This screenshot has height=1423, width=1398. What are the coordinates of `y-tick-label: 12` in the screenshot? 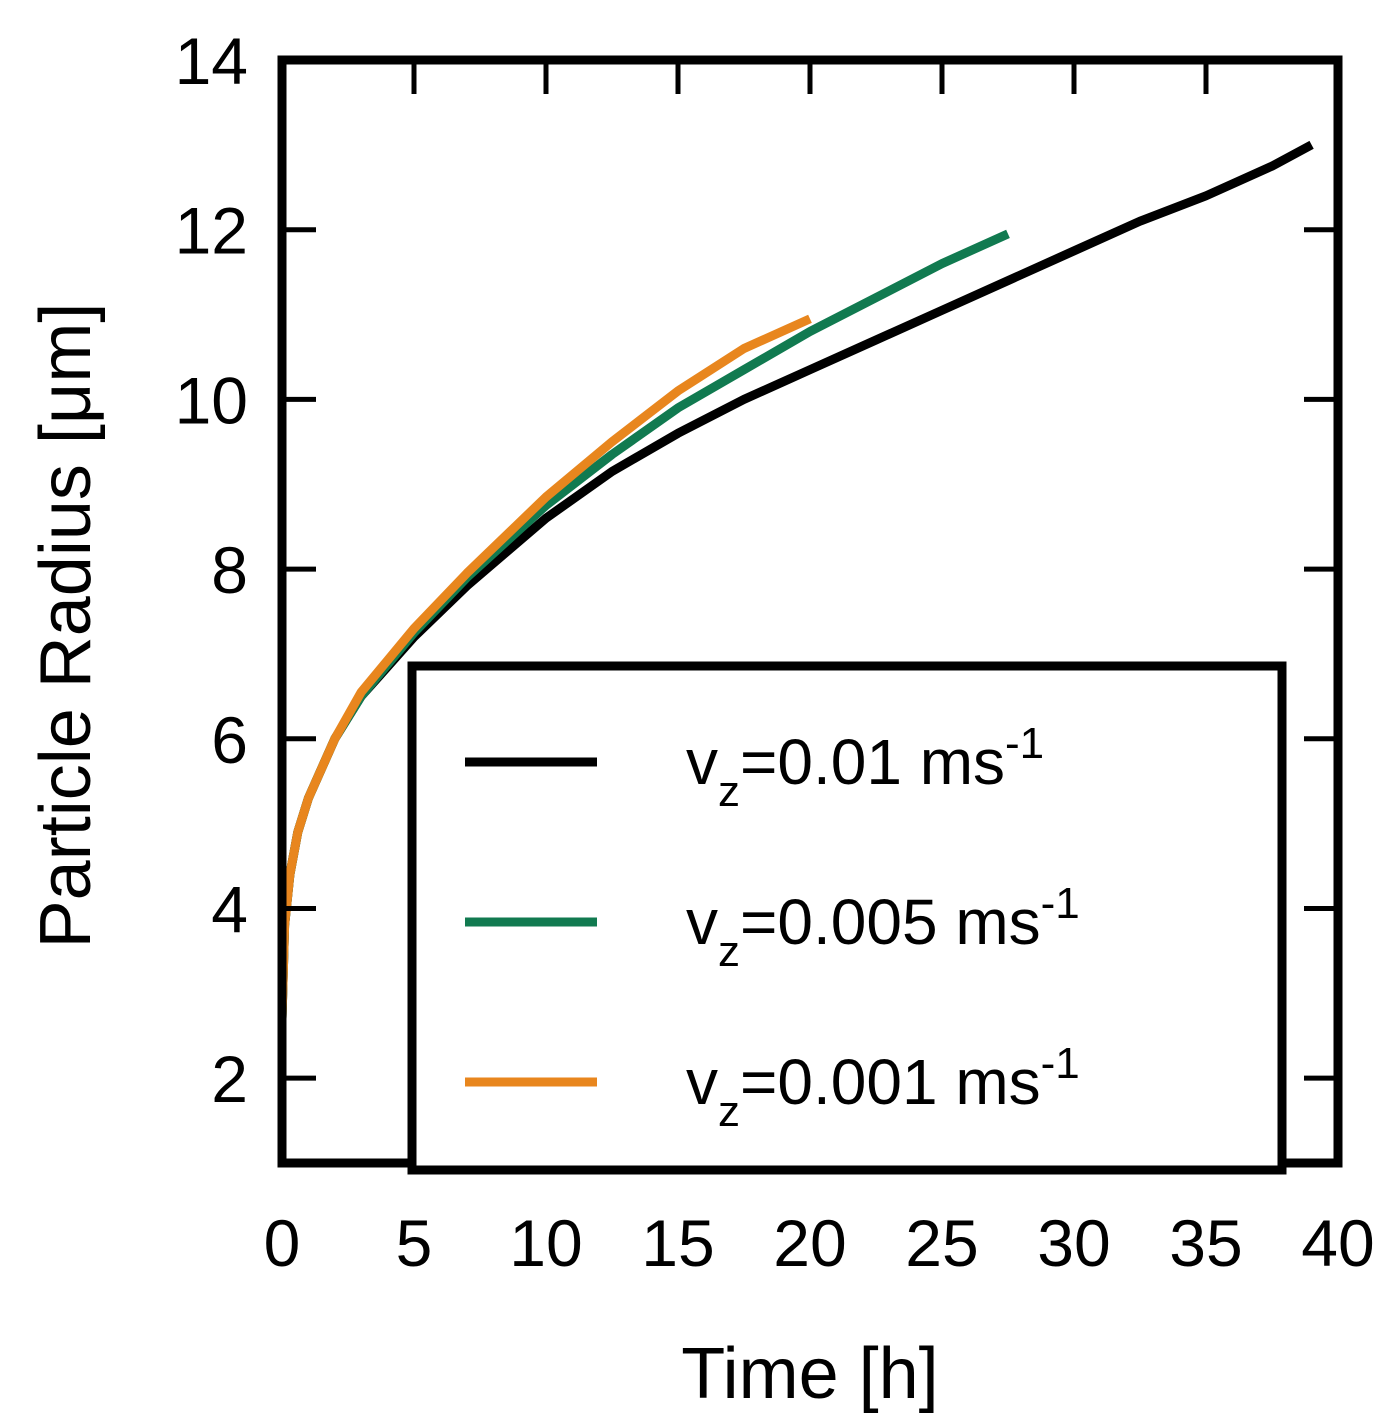 It's located at (211, 231).